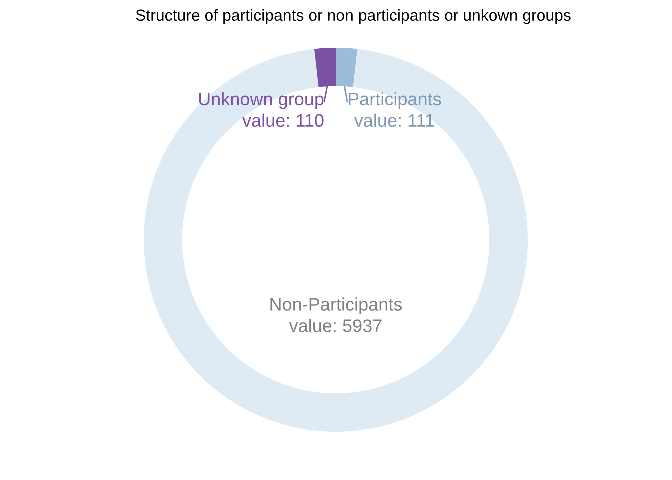 Image resolution: width=672 pixels, height=480 pixels. I want to click on slice-label: Unknown group, so click(261, 101).